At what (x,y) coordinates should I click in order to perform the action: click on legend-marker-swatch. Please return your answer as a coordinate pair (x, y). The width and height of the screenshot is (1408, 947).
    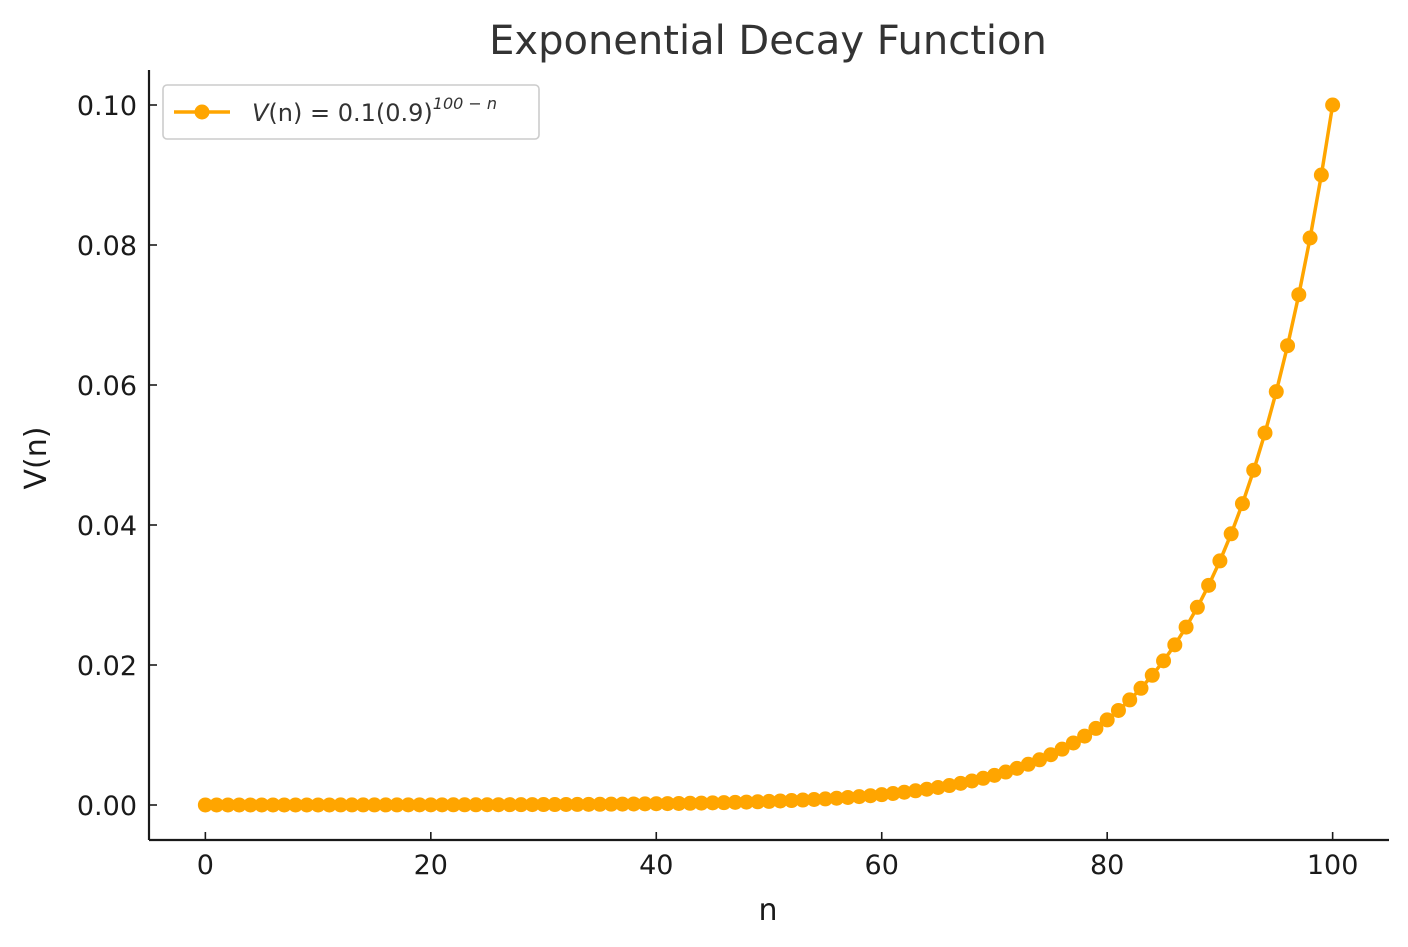
    Looking at the image, I should click on (202, 112).